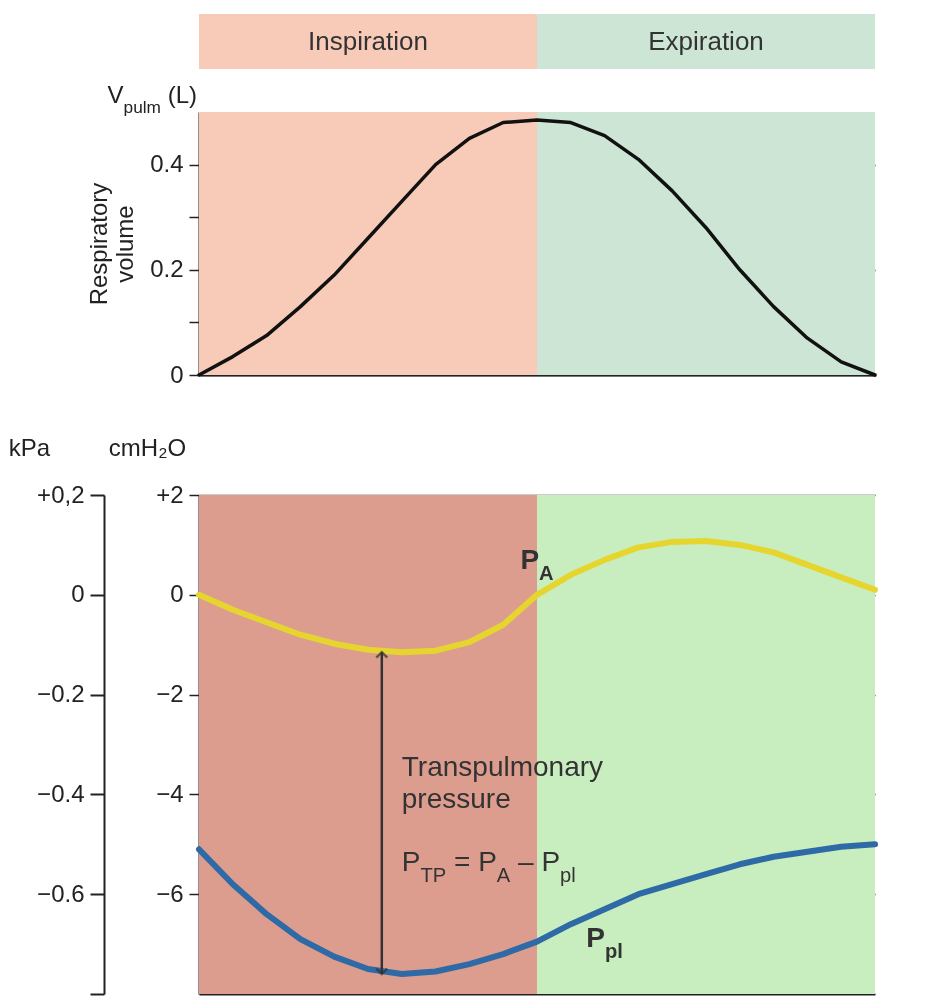  Describe the element at coordinates (170, 694) in the screenshot. I see `y-tick-label: −2` at that location.